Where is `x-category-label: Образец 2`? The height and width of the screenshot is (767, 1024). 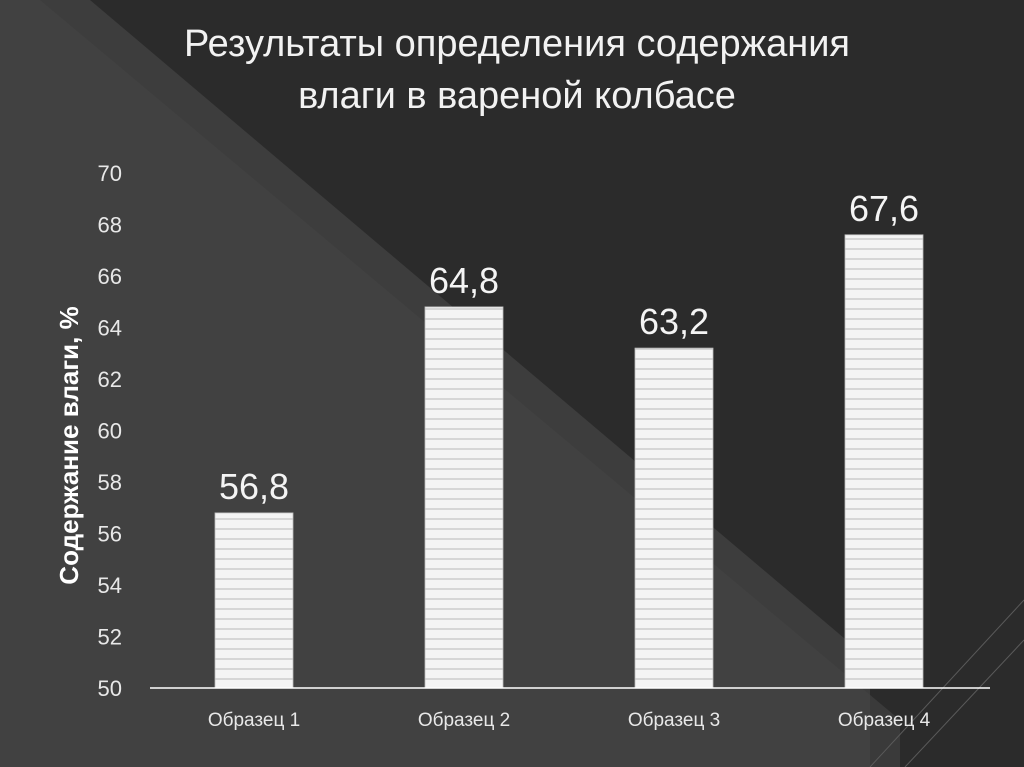 x-category-label: Образец 2 is located at coordinates (464, 720).